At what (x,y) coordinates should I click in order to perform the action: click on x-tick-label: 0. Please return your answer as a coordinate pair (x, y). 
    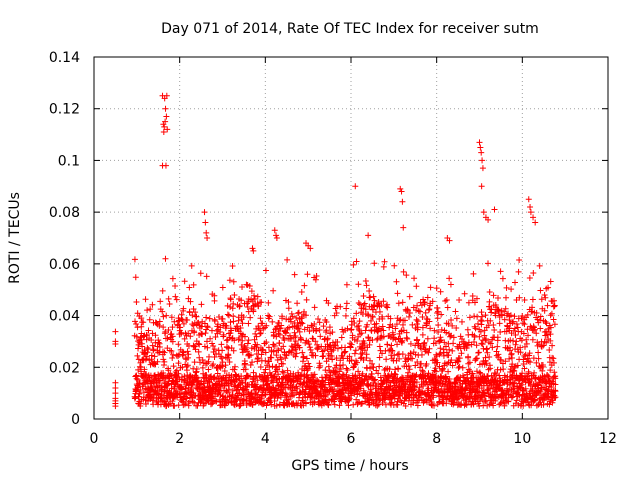
    Looking at the image, I should click on (94, 439).